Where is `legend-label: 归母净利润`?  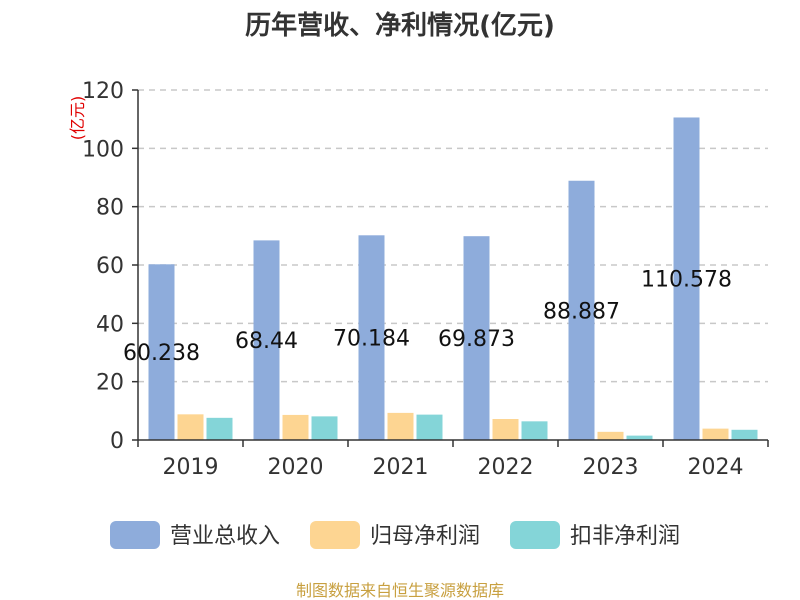 legend-label: 归母净利润 is located at coordinates (425, 536).